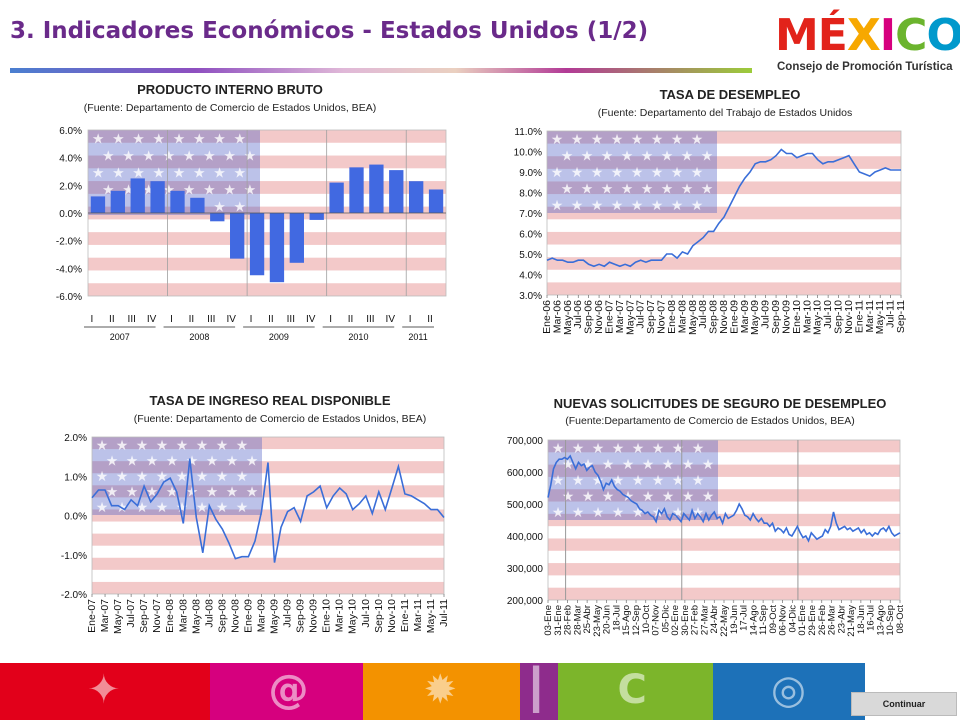  Describe the element at coordinates (417, 337) in the screenshot. I see `year-label: 2011` at that location.